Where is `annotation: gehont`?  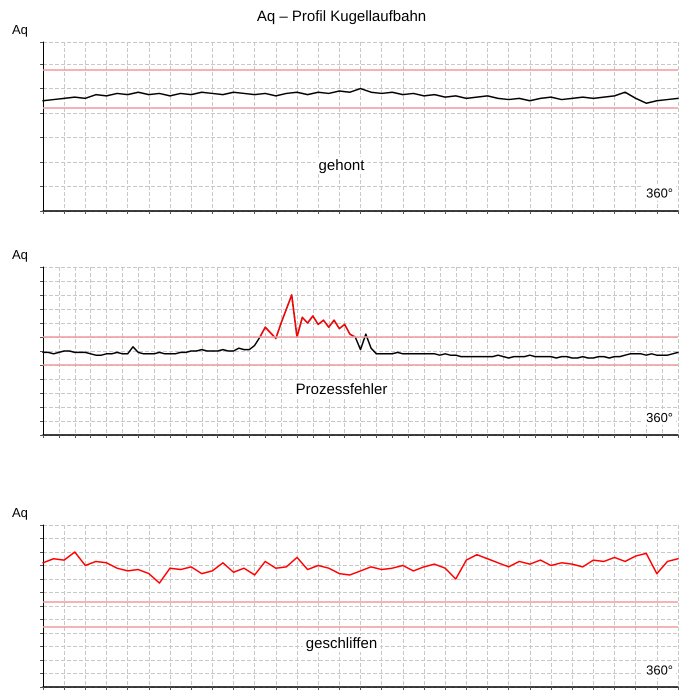
annotation: gehont is located at coordinates (342, 165).